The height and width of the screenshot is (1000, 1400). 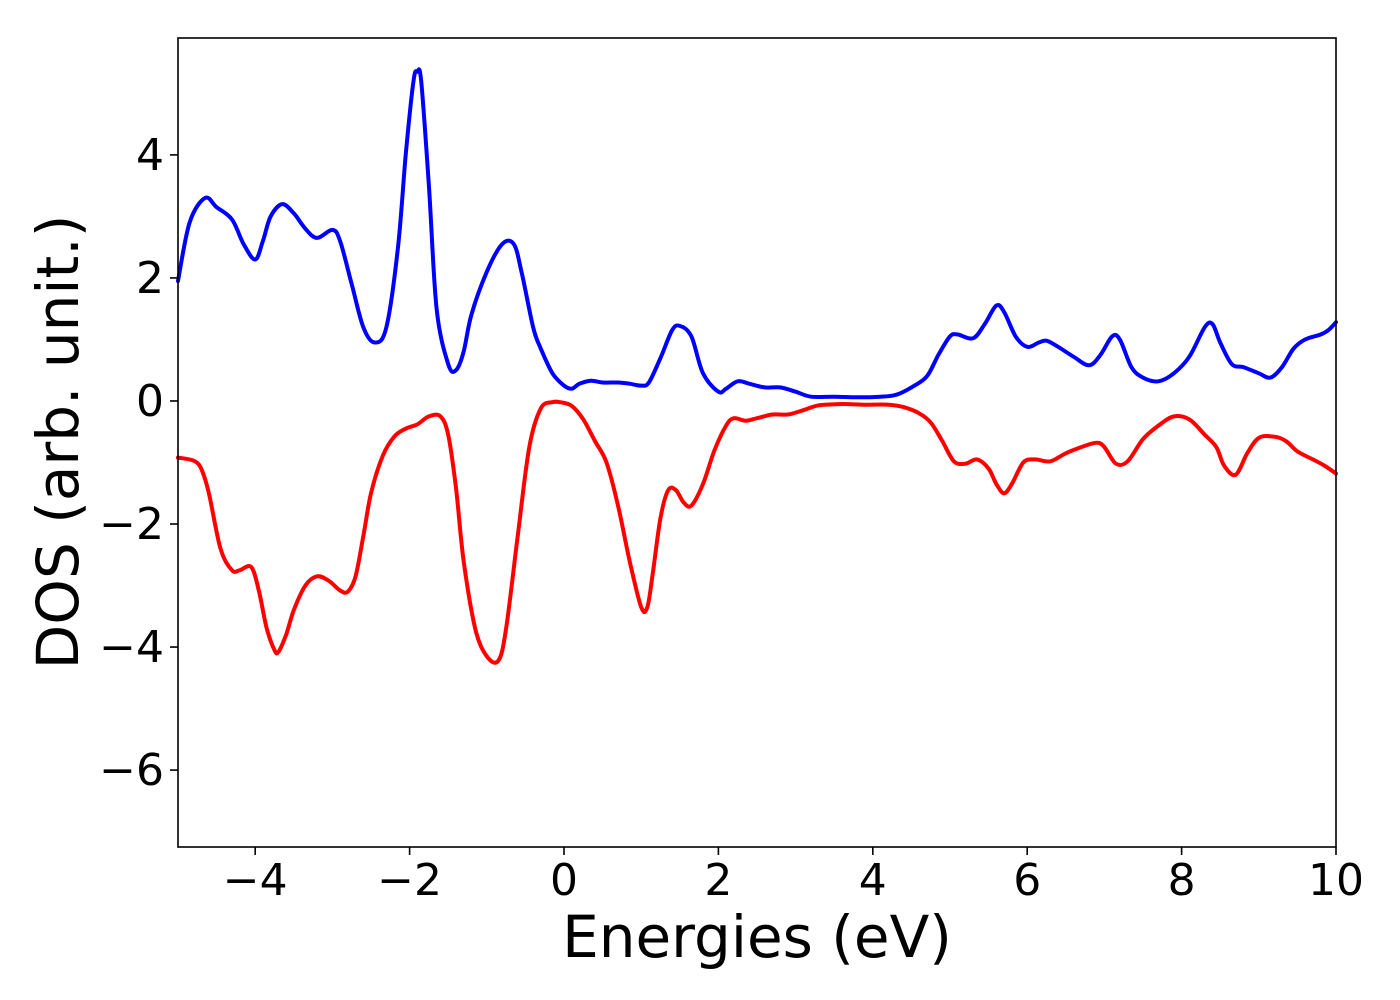 What do you see at coordinates (1336, 880) in the screenshot?
I see `x-tick-label: 10` at bounding box center [1336, 880].